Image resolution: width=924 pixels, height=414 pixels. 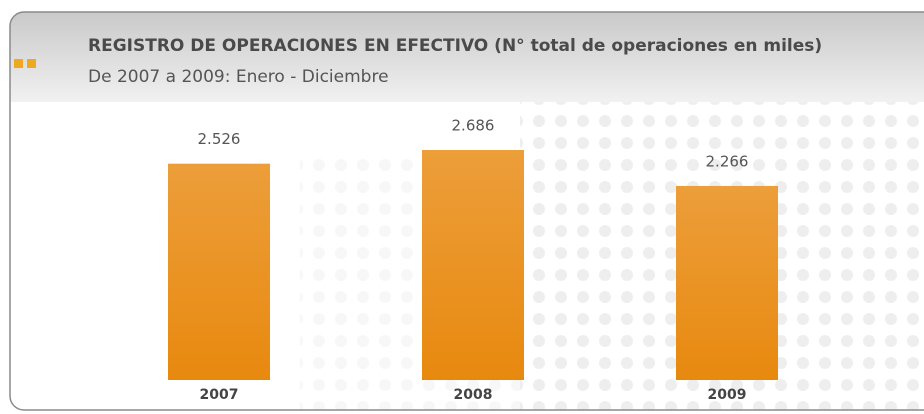 I want to click on x-tick-label: 2007, so click(x=219, y=395).